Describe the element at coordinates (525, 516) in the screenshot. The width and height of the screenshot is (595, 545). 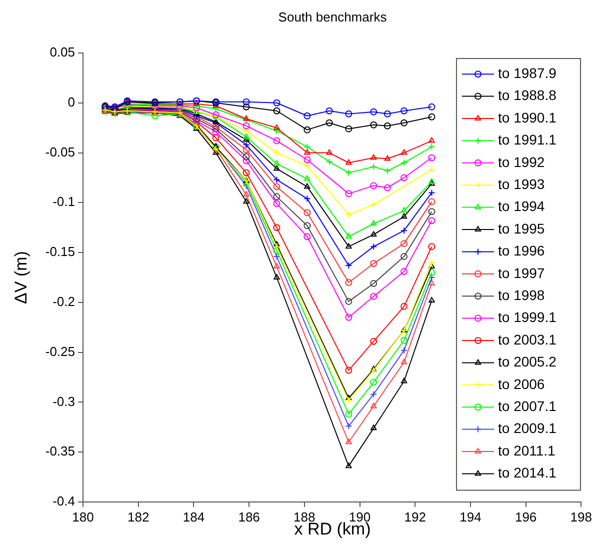
I see `x-tick-label: 196` at that location.